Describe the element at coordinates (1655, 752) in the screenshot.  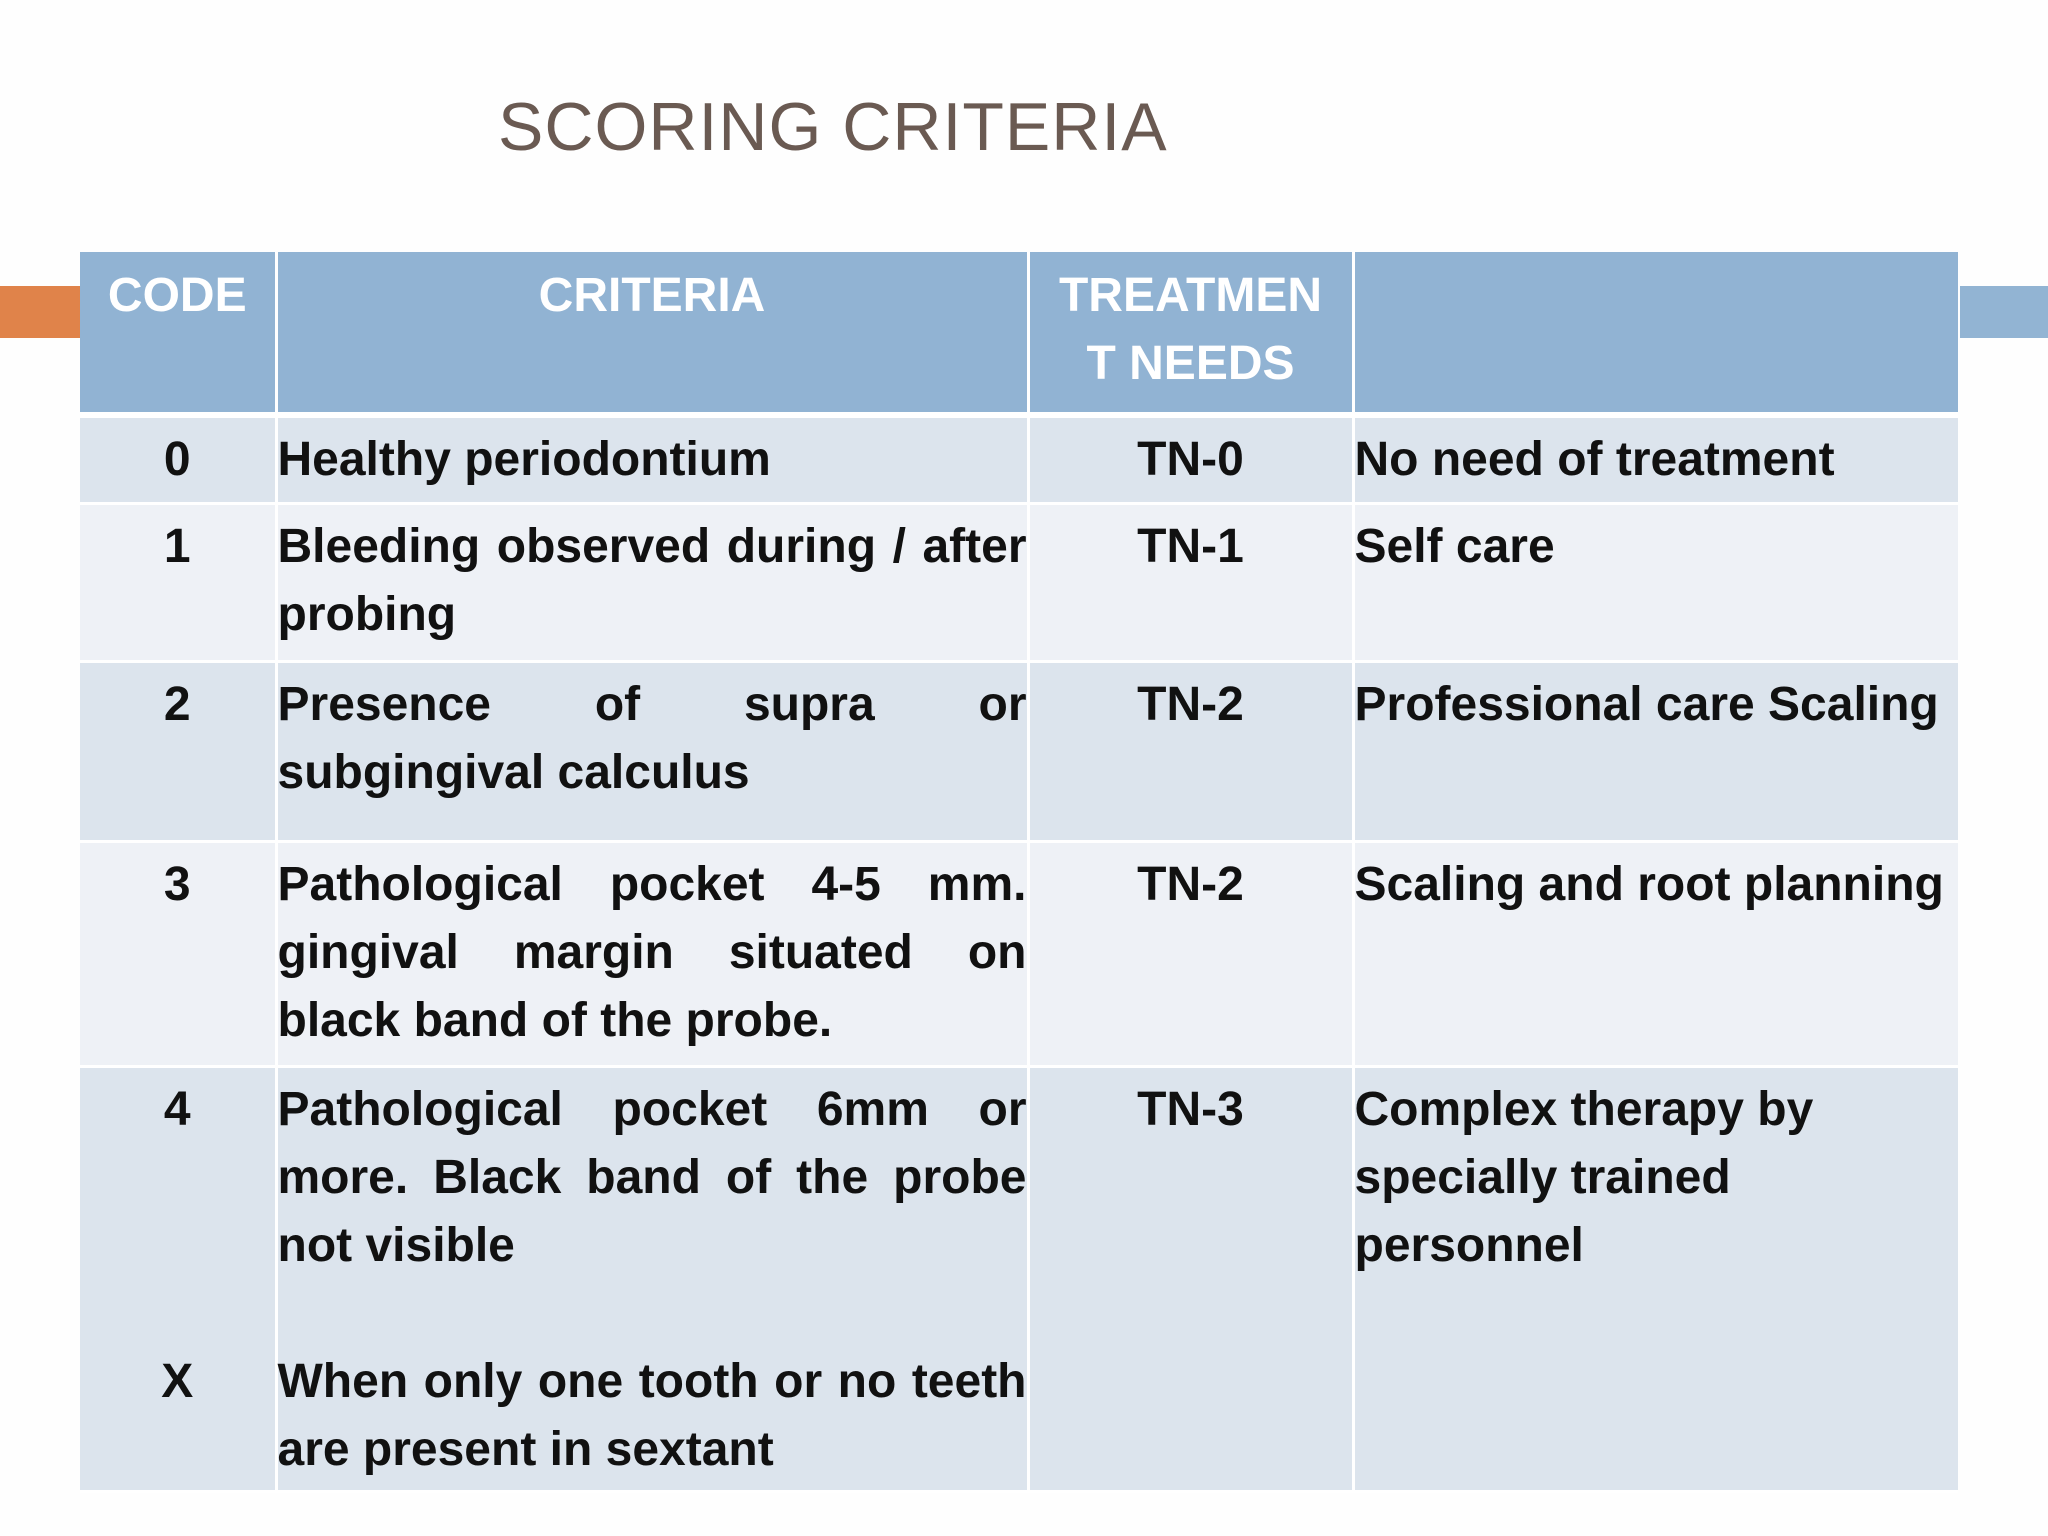
I see `treatment-cell: Professional care Scaling` at that location.